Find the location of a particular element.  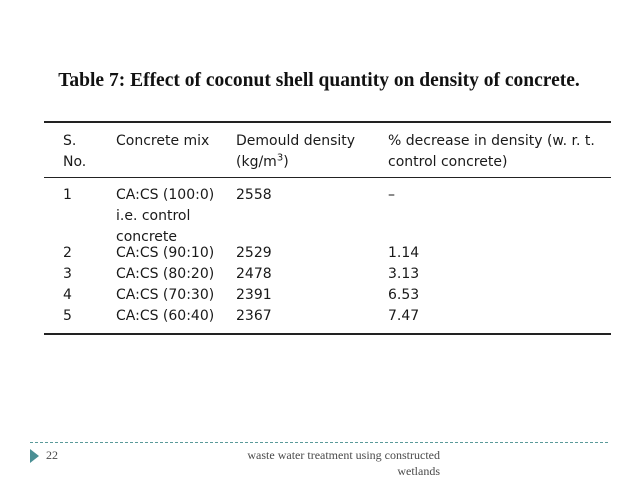

row-mix-line2: i.e. control is located at coordinates (153, 216).